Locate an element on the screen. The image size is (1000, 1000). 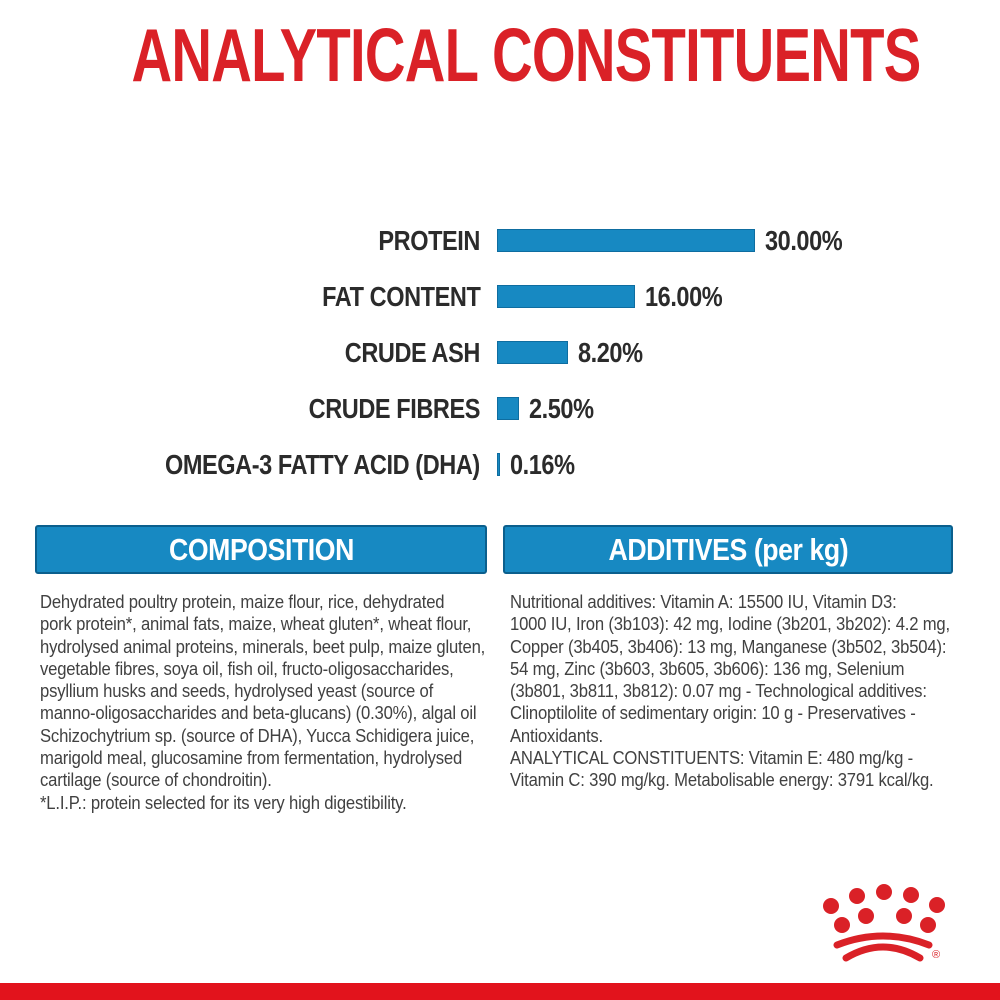
additives-line: Antioxidants. is located at coordinates (556, 735).